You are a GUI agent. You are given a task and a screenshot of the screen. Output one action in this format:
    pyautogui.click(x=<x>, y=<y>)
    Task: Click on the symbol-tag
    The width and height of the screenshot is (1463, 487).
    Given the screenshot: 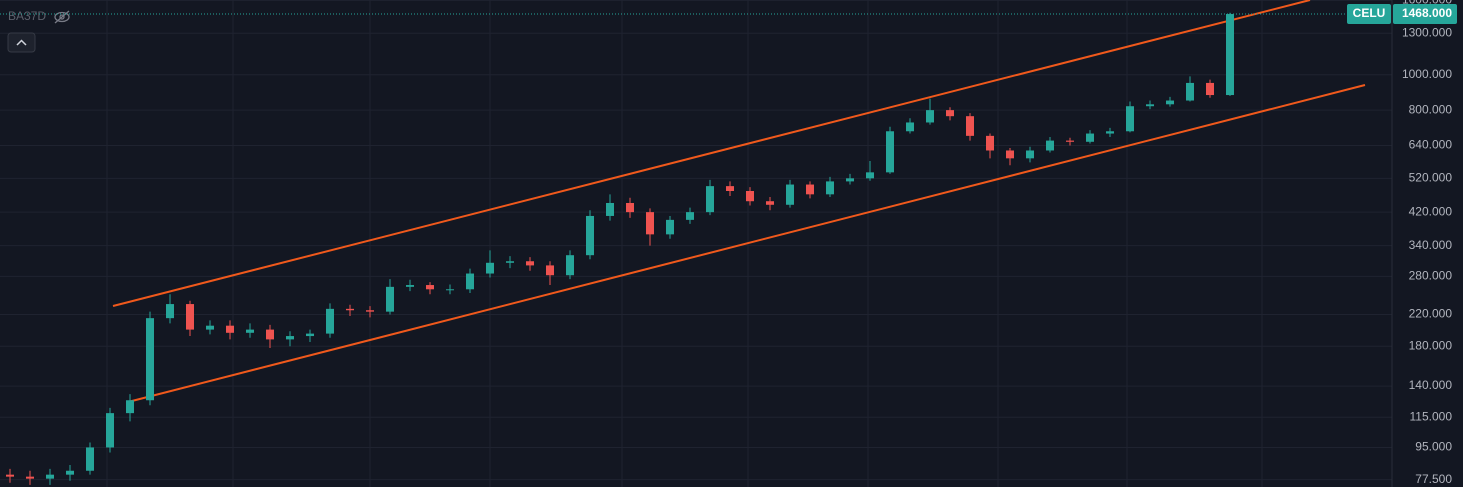 What is the action you would take?
    pyautogui.click(x=1369, y=14)
    